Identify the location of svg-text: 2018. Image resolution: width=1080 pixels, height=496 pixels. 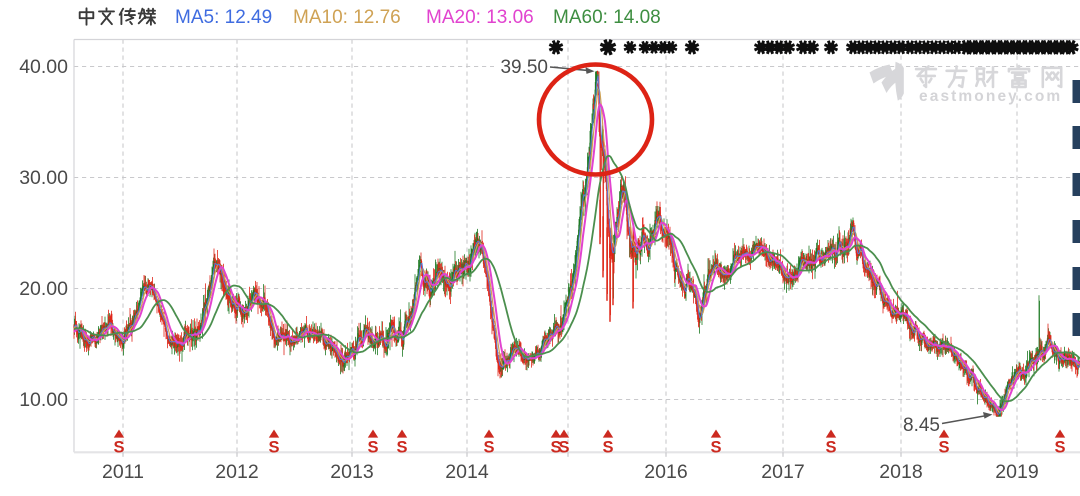
(900, 472).